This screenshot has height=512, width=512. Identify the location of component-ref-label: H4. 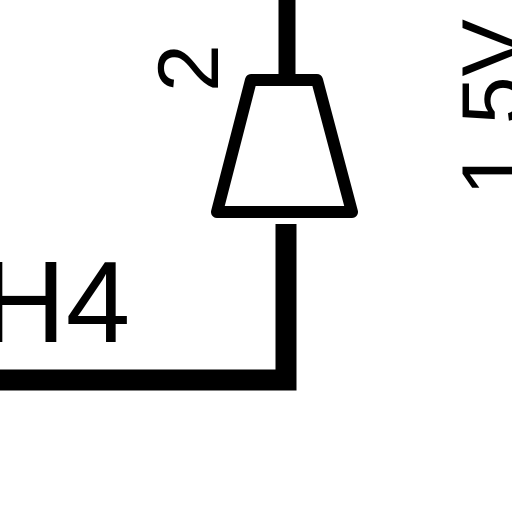
(65, 302).